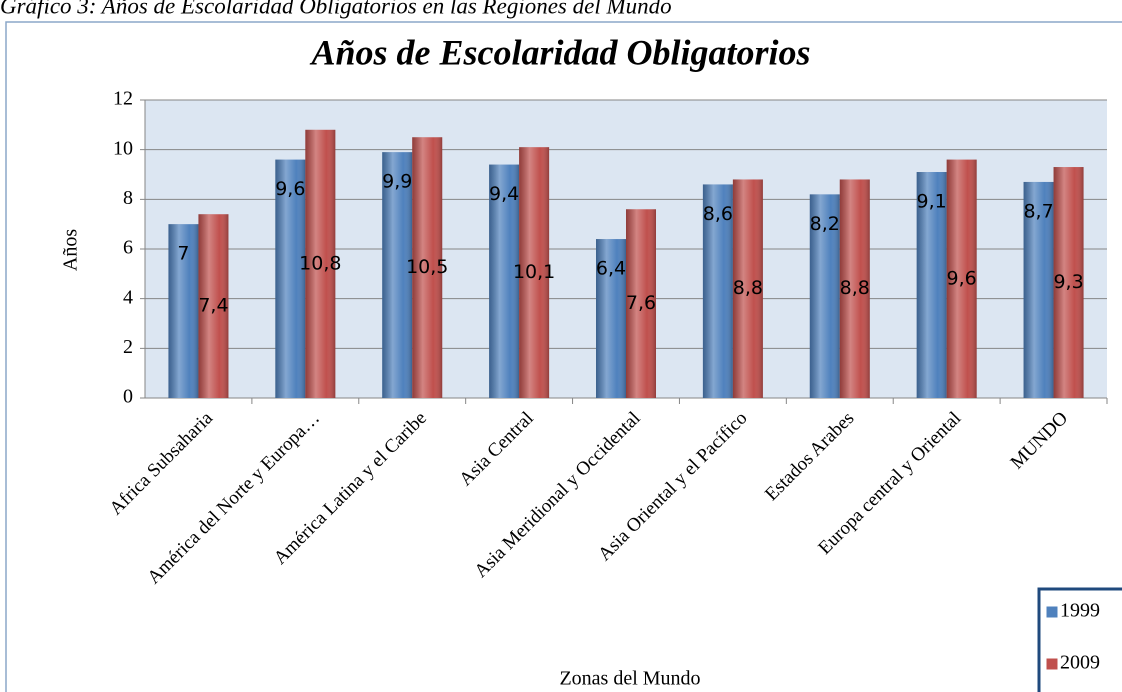 Image resolution: width=1122 pixels, height=692 pixels. I want to click on legend-label: 2009, so click(1080, 663).